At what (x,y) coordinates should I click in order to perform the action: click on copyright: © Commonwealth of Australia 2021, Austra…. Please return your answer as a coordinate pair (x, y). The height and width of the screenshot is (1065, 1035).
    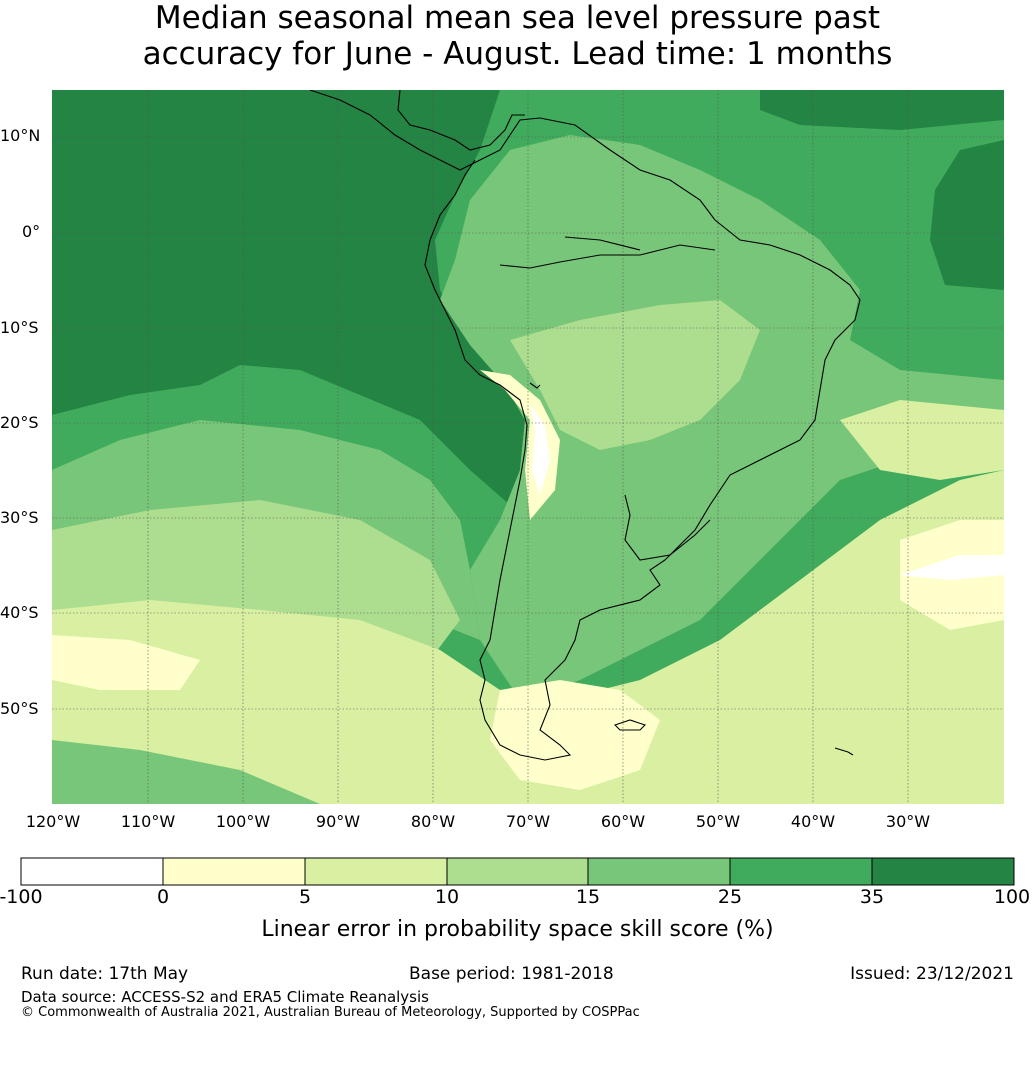
    Looking at the image, I should click on (330, 1012).